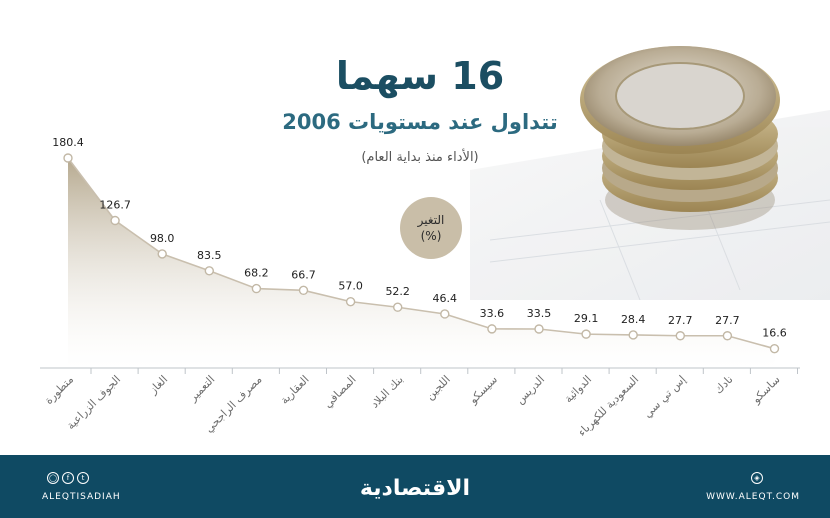  What do you see at coordinates (431, 236) in the screenshot?
I see `badge-unit: (%)` at bounding box center [431, 236].